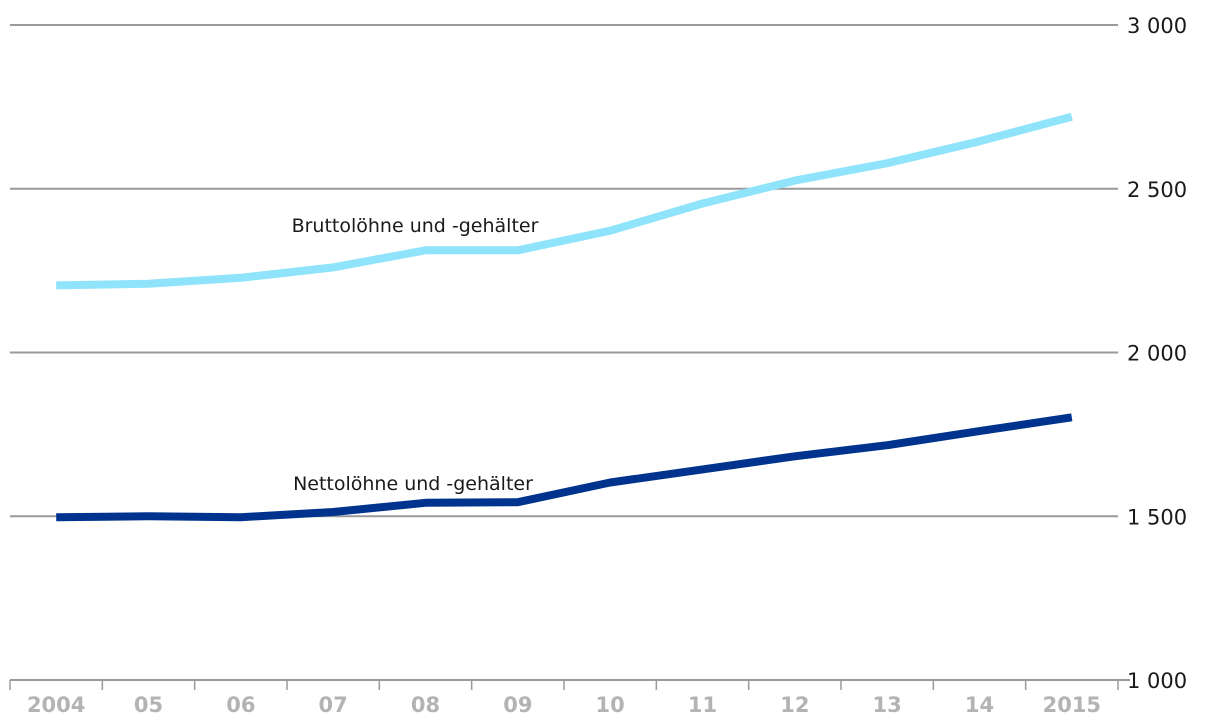 The image size is (1212, 720). What do you see at coordinates (1157, 517) in the screenshot?
I see `y-tick-label: 1 500` at bounding box center [1157, 517].